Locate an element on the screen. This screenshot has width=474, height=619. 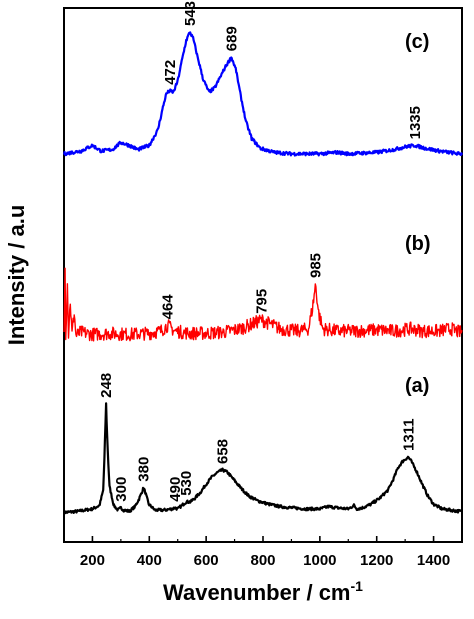
peak-label: 689 is located at coordinates (231, 38).